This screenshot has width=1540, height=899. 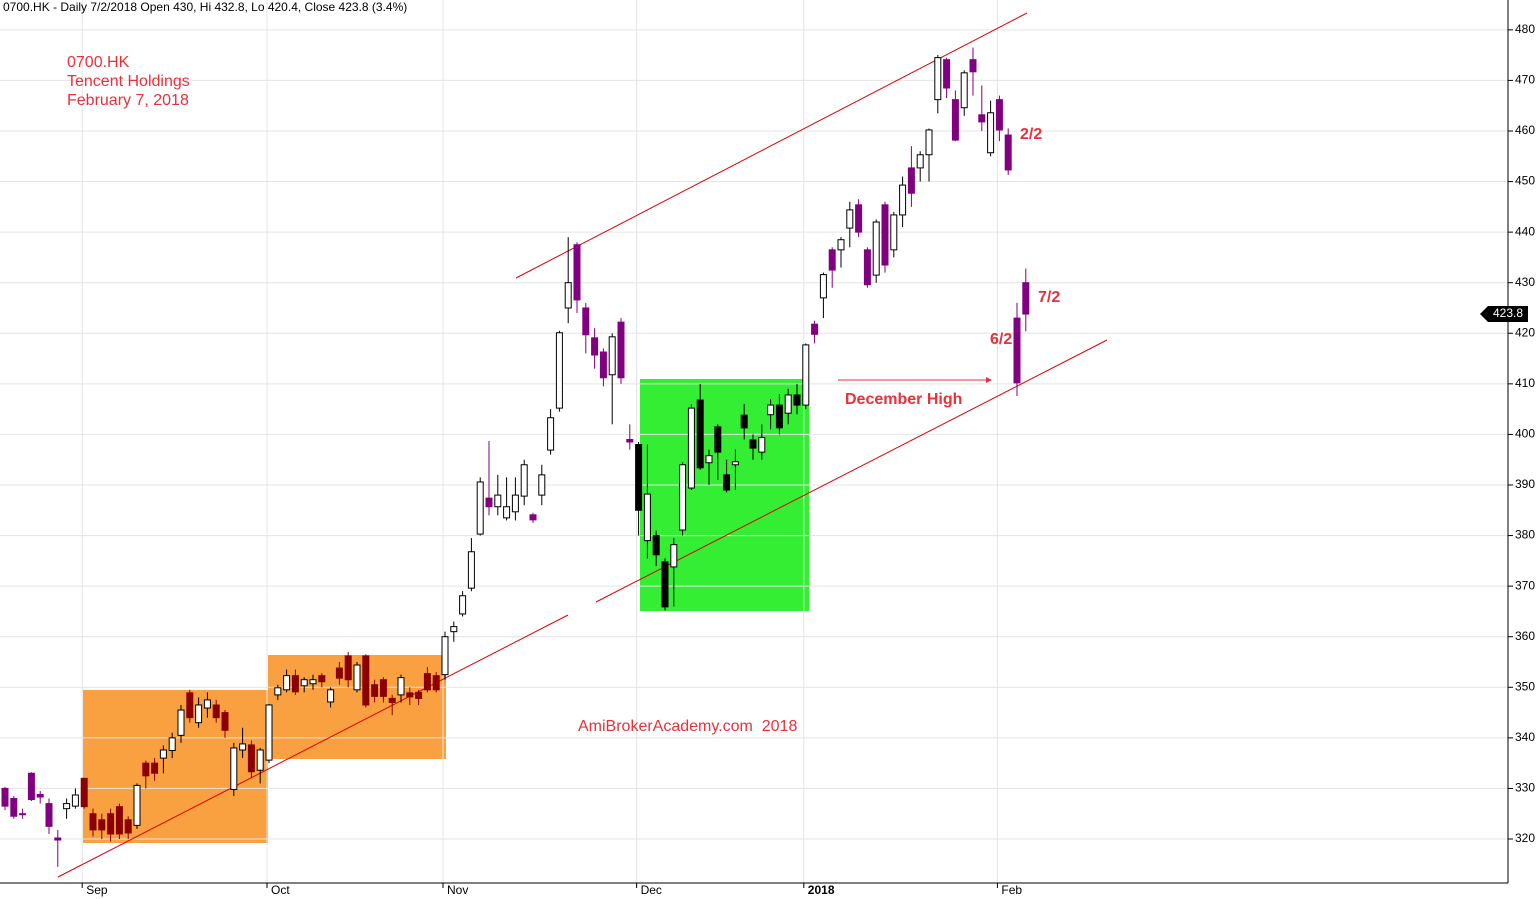 What do you see at coordinates (1525, 29) in the screenshot?
I see `y-tick-label: 480` at bounding box center [1525, 29].